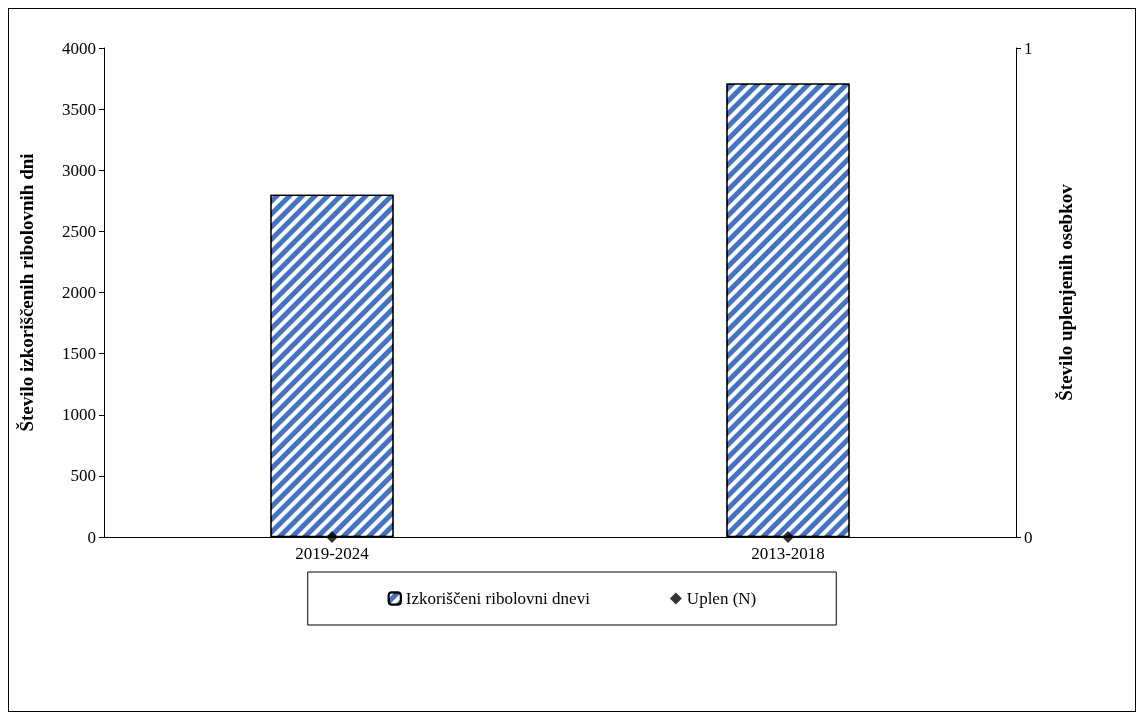 Image resolution: width=1146 pixels, height=722 pixels. Describe the element at coordinates (79, 48) in the screenshot. I see `y-tick-label: 4000` at that location.